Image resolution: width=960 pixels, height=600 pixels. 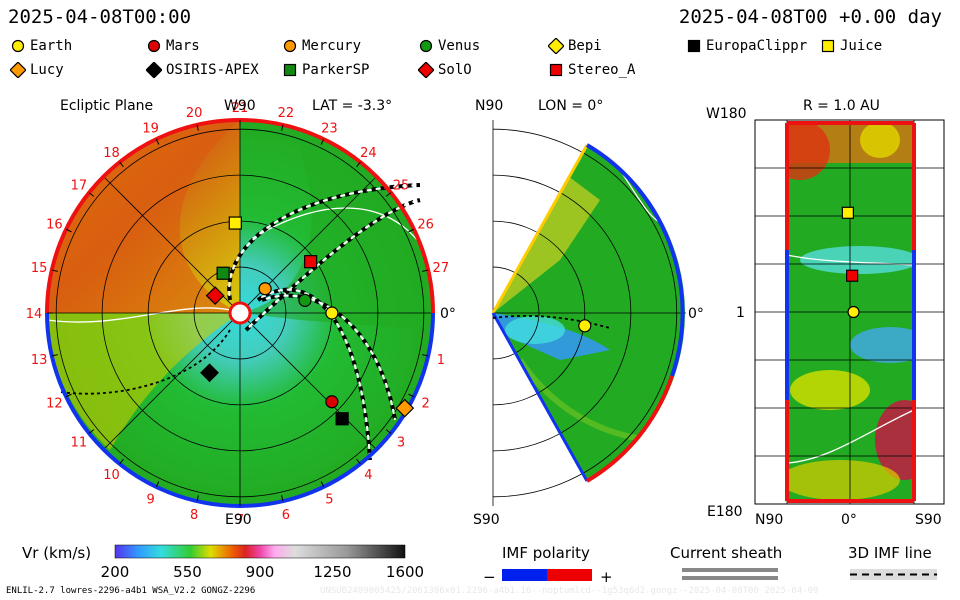 What do you see at coordinates (449, 46) in the screenshot?
I see `legend-item-venus: Venus` at bounding box center [449, 46].